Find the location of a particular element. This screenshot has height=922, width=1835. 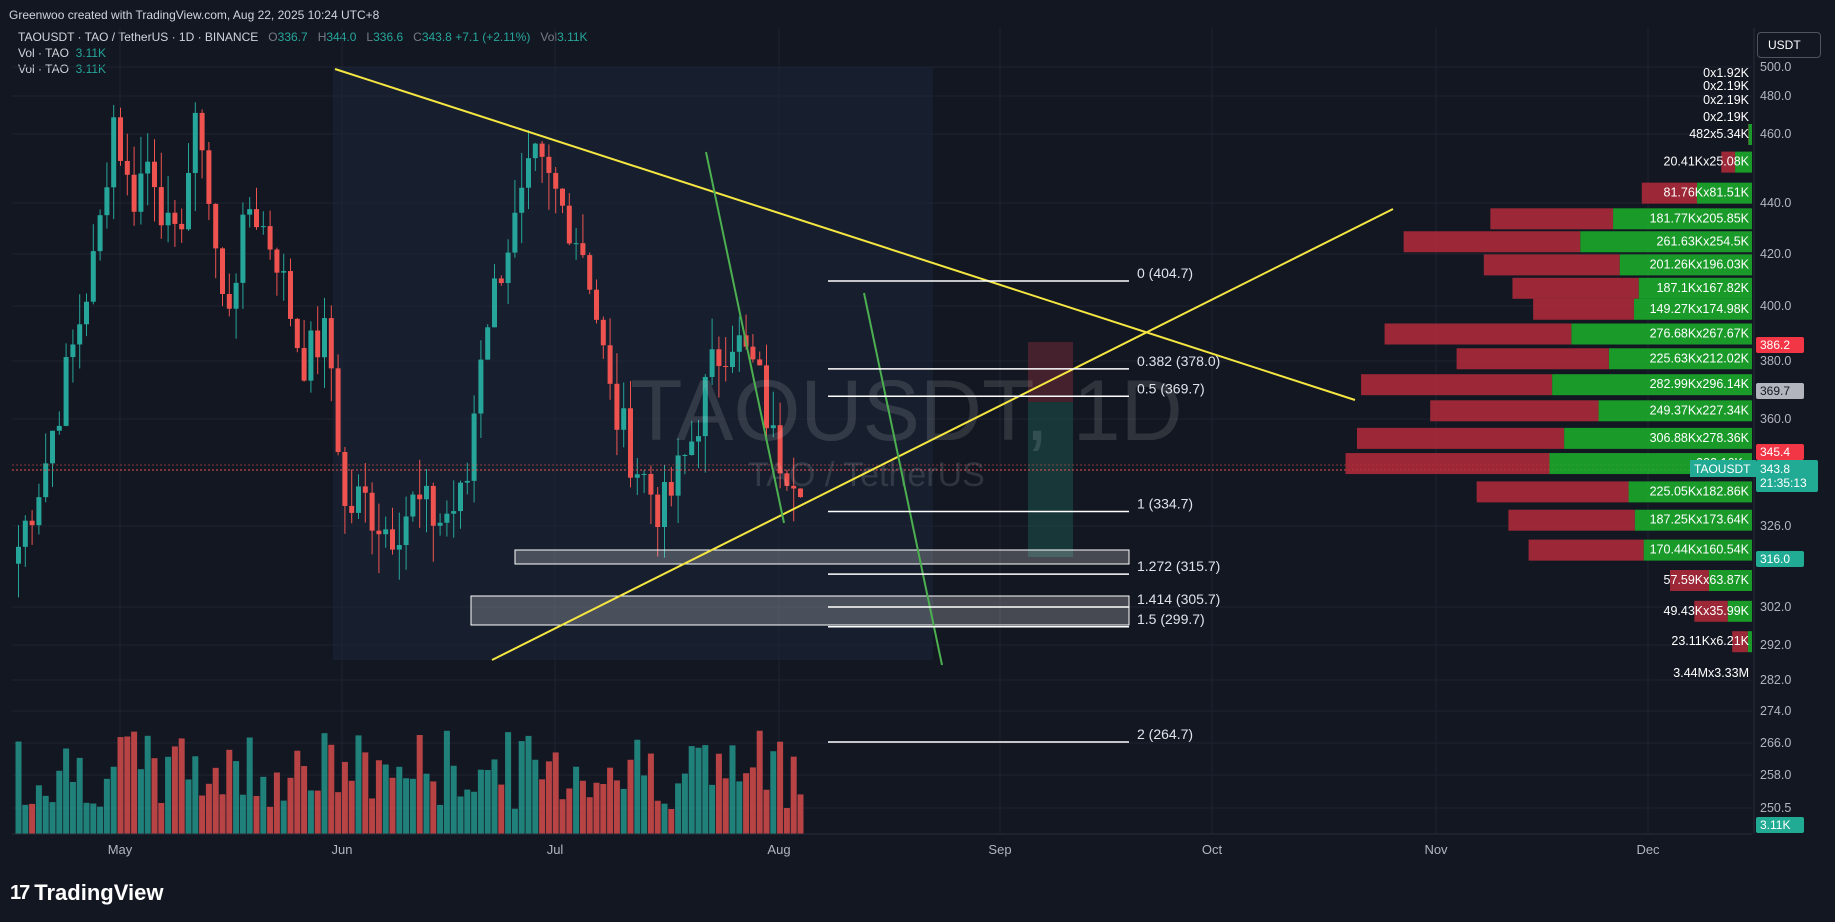

volume-legend-1: Vol · TAO 3.11K is located at coordinates (62, 53).